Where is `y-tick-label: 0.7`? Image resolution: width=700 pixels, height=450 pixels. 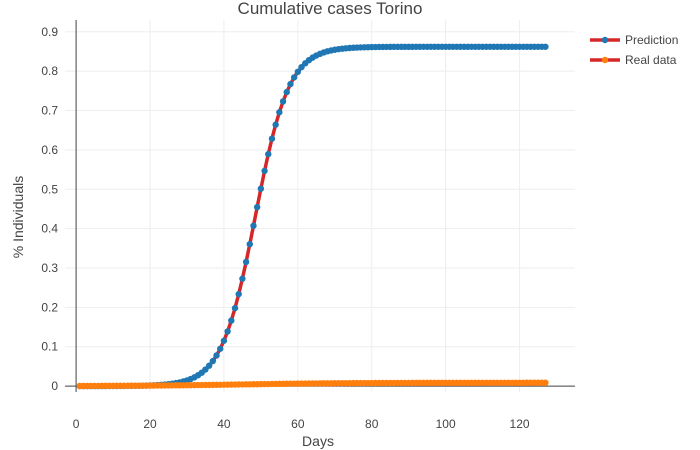
y-tick-label: 0.7 is located at coordinates (49, 111).